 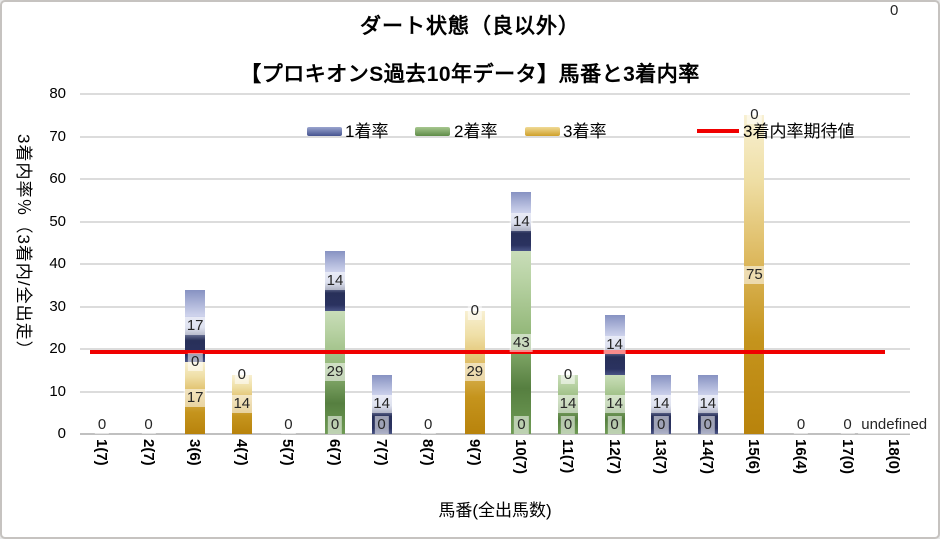 What do you see at coordinates (101, 452) in the screenshot?
I see `x-tick-label: 1(7)` at bounding box center [101, 452].